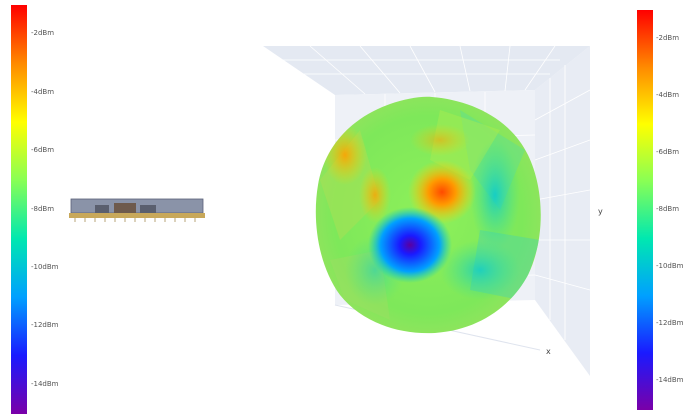  Describe the element at coordinates (645, 210) in the screenshot. I see `right-colorbar` at that location.